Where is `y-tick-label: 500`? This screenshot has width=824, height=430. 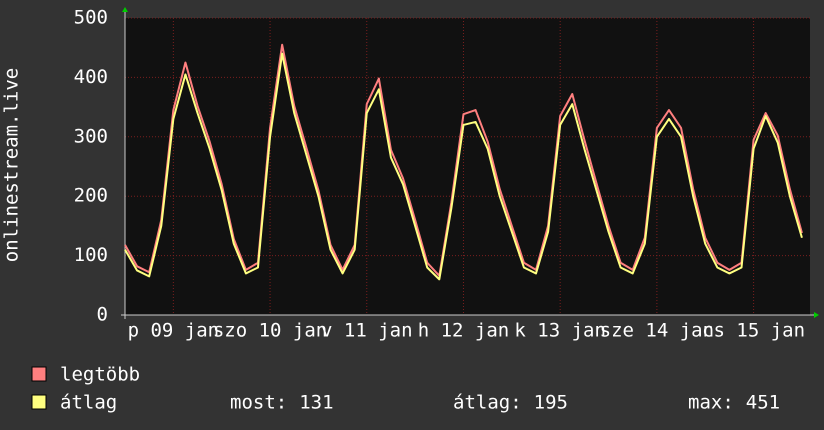 y-tick-label: 500 is located at coordinates (91, 18).